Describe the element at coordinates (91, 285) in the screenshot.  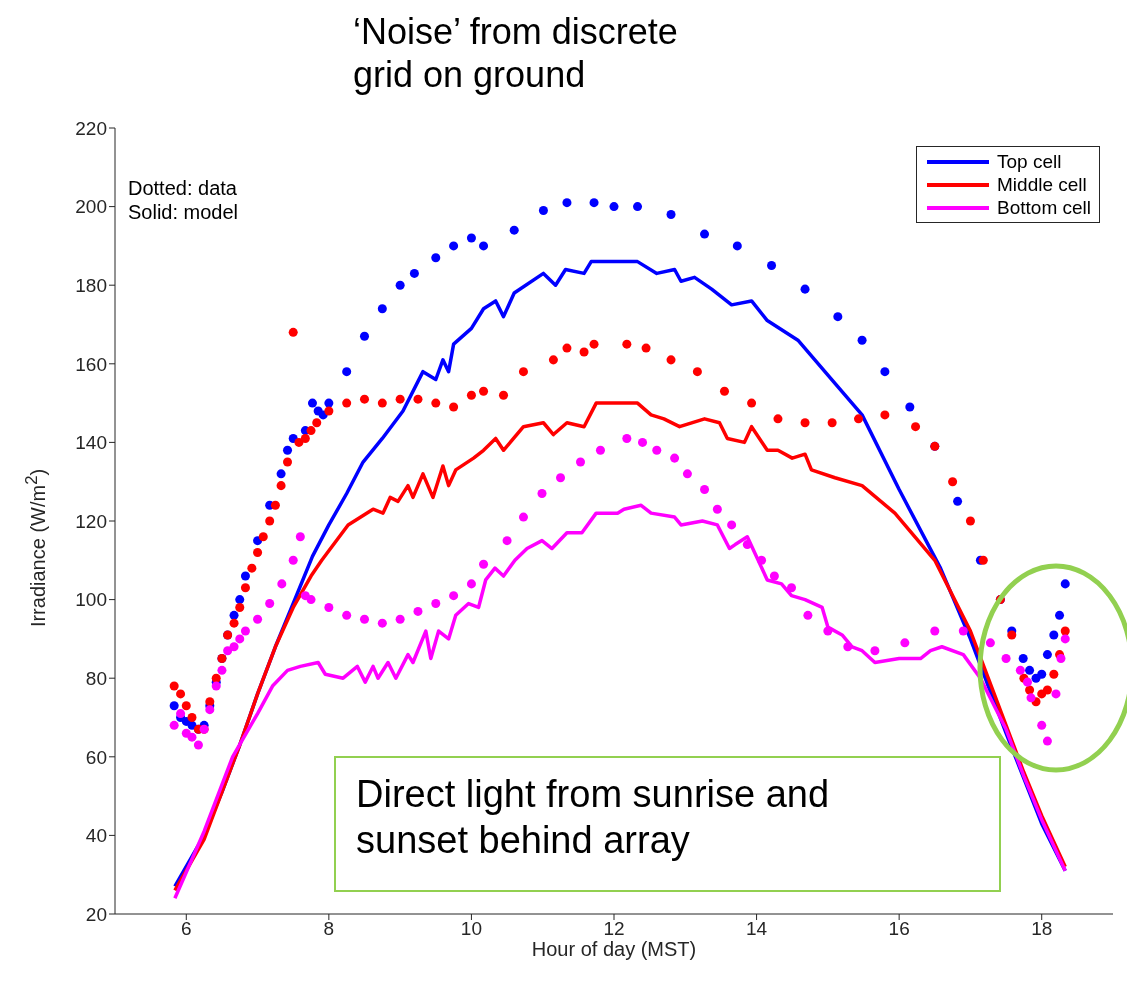
I see `y-tick-label: 180` at that location.